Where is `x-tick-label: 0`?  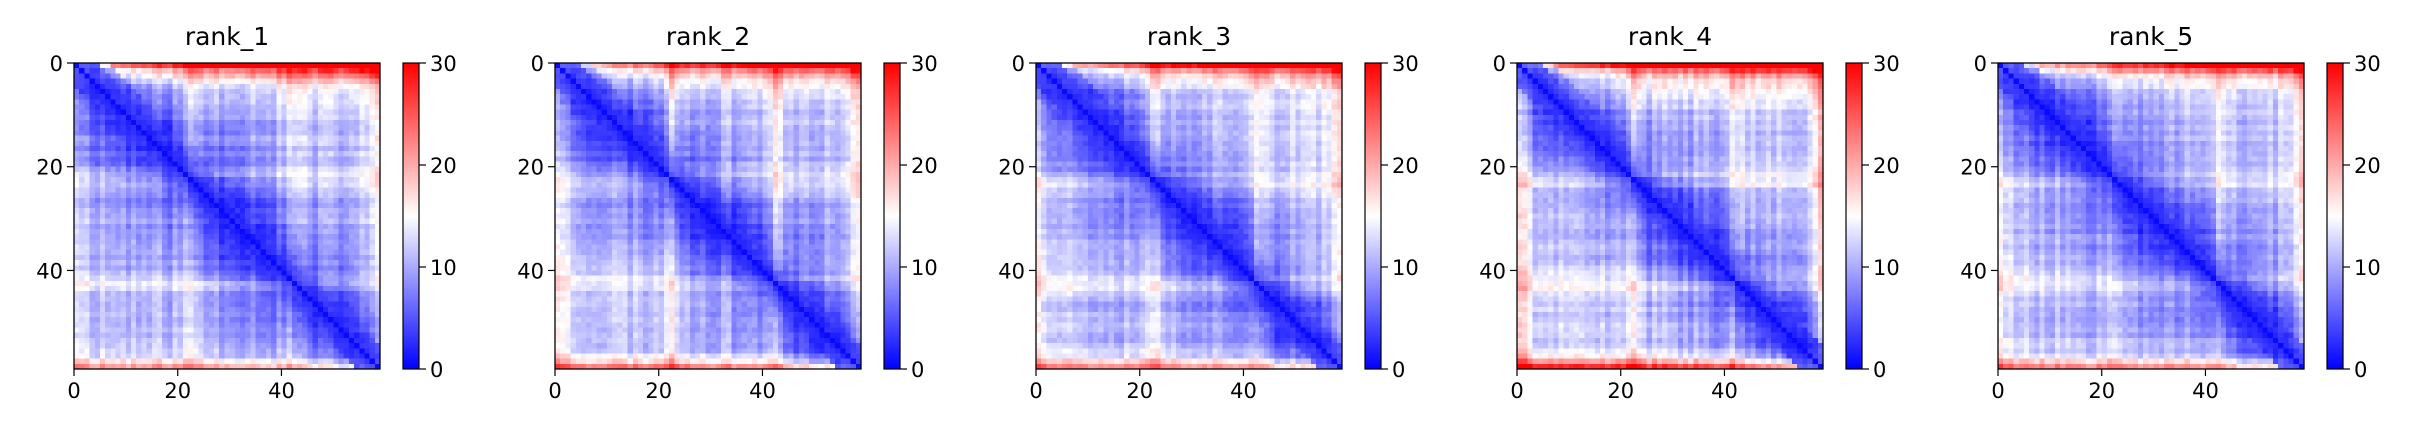 x-tick-label: 0 is located at coordinates (73, 391).